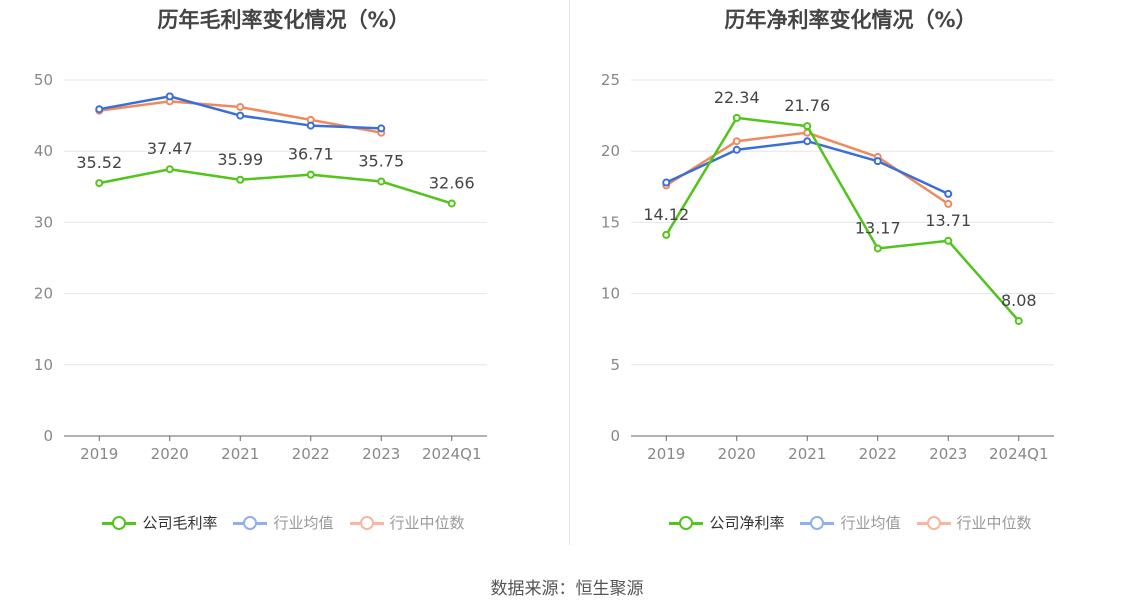 The height and width of the screenshot is (612, 1134). What do you see at coordinates (180, 523) in the screenshot?
I see `legend-label: 公司毛利率` at bounding box center [180, 523].